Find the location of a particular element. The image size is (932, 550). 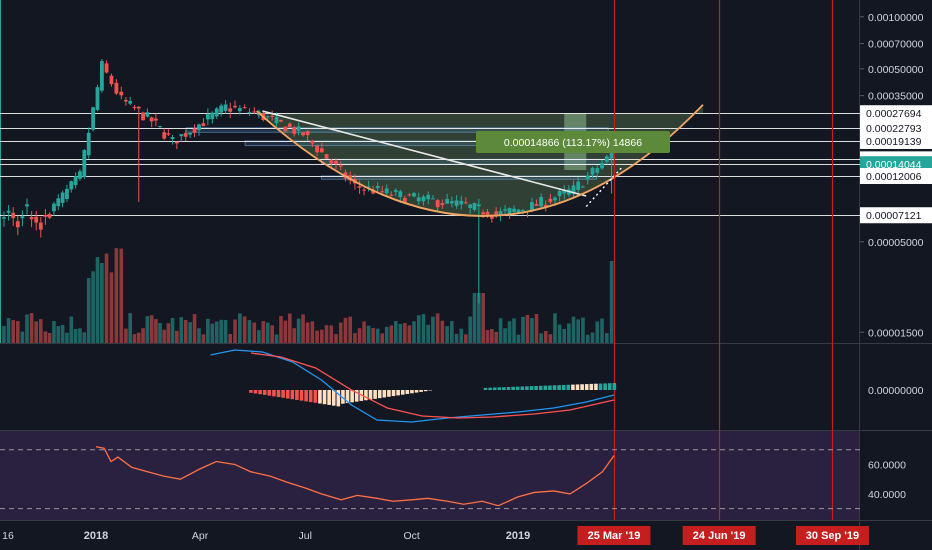

rounding-bottom-curve is located at coordinates (480, 160).